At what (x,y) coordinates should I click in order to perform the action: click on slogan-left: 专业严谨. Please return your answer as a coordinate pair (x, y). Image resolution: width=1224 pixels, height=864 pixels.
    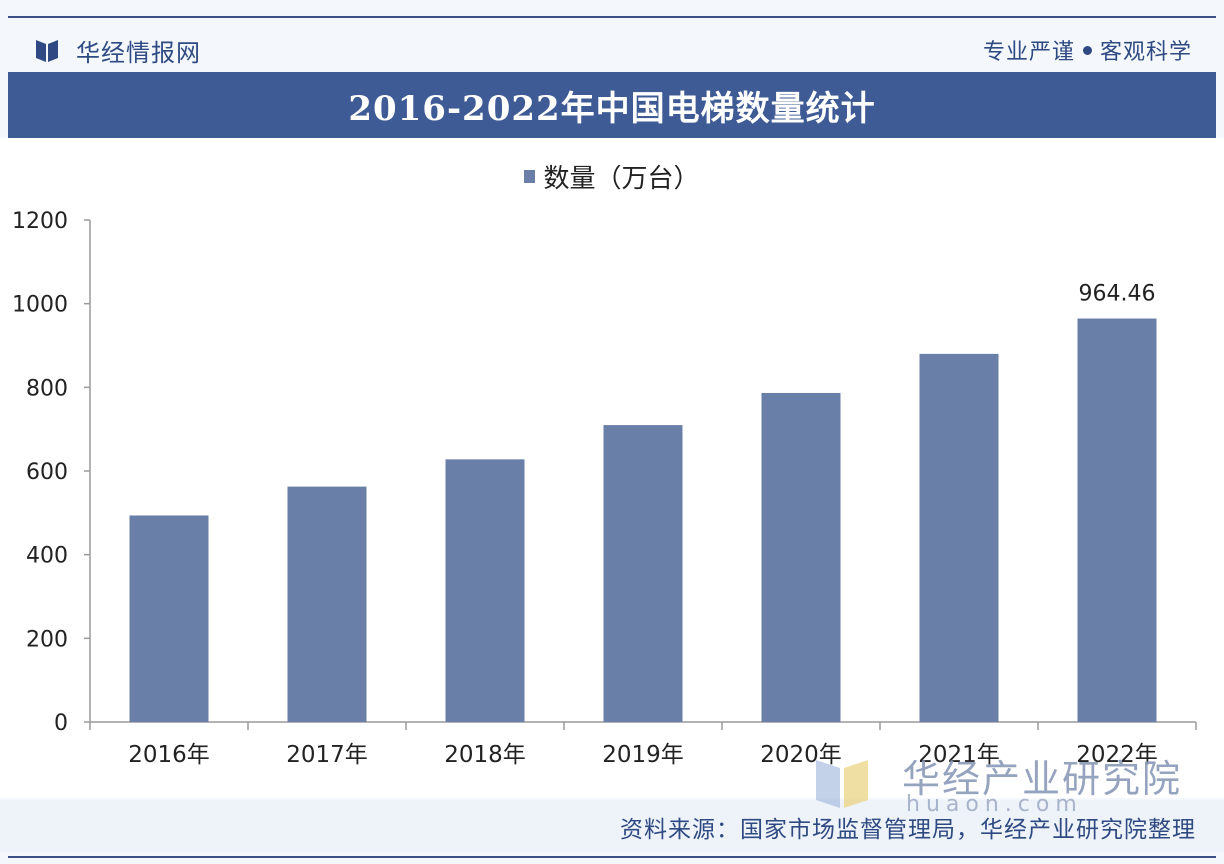
    Looking at the image, I should click on (1028, 52).